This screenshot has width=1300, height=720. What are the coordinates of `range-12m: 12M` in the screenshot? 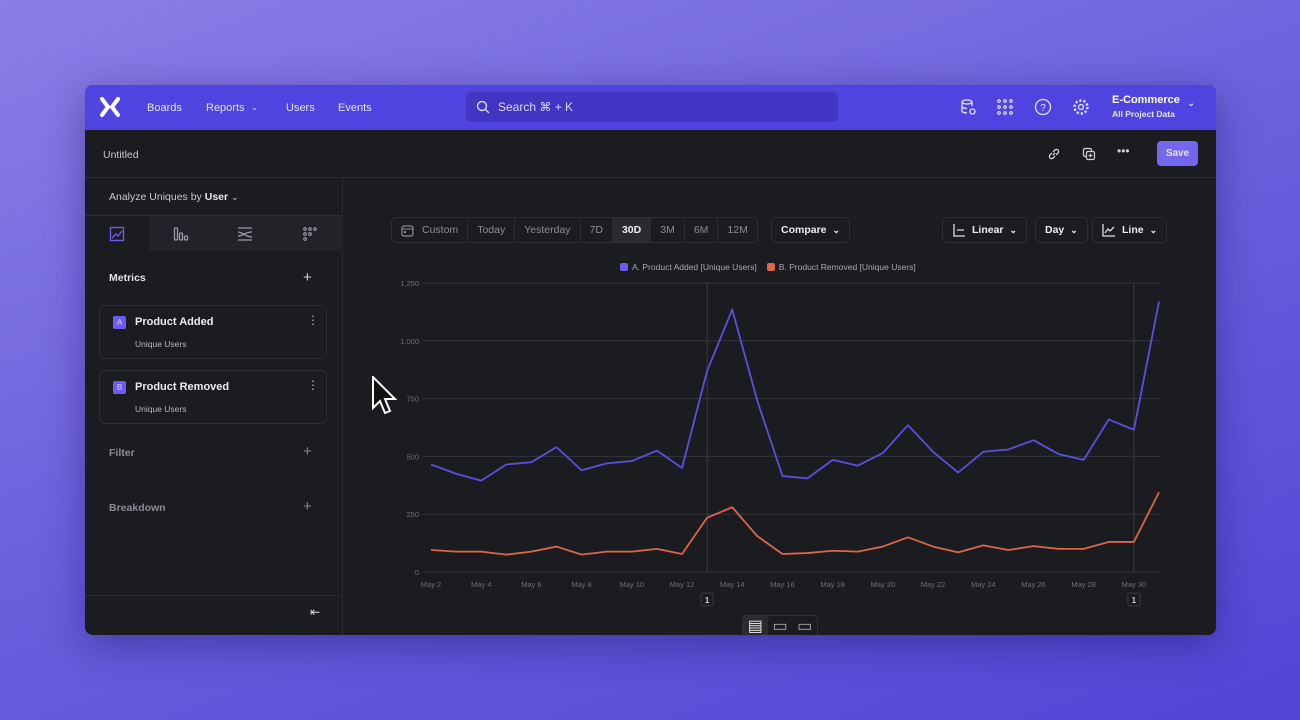 It's located at (737, 230).